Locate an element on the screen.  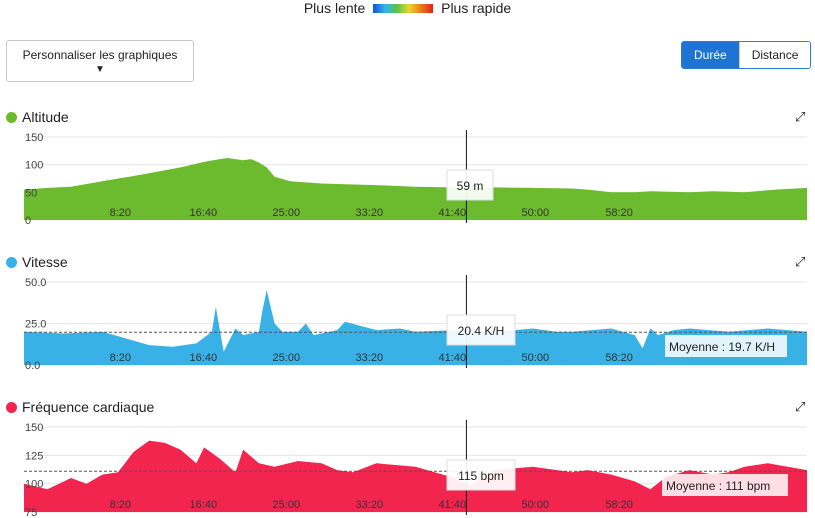
caret-down-icon: ▼ is located at coordinates (100, 69).